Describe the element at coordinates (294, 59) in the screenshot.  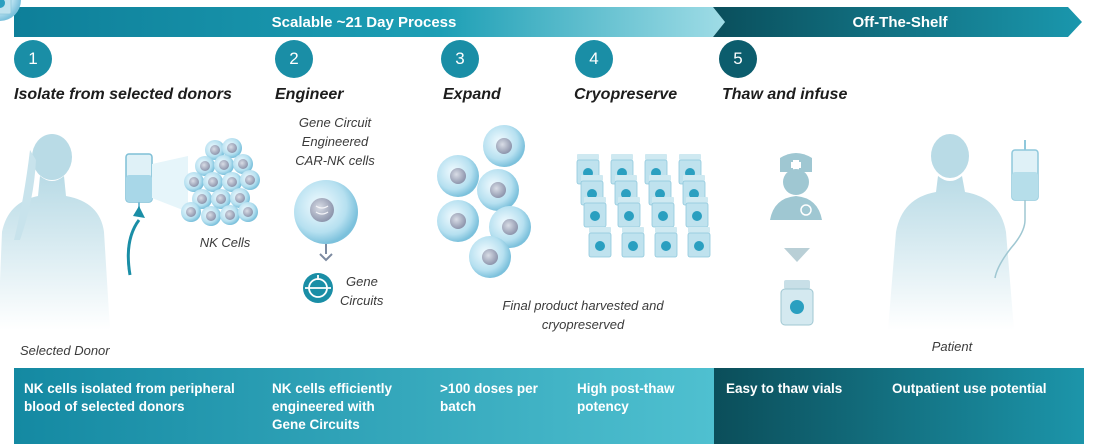
I see `step-2-badge: 2` at that location.